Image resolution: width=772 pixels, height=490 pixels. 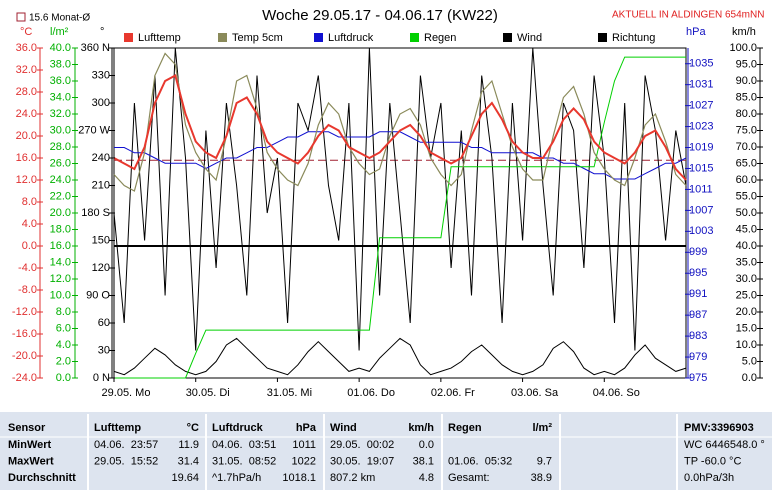 What do you see at coordinates (60, 81) in the screenshot?
I see `y-tick-label: 36.0` at bounding box center [60, 81].